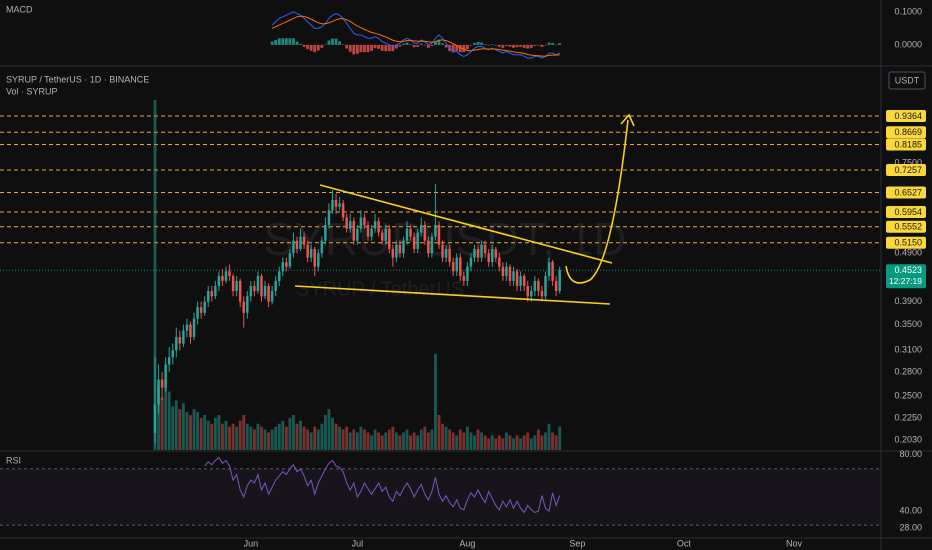 This screenshot has height=550, width=932. I want to click on currency-box, so click(907, 80).